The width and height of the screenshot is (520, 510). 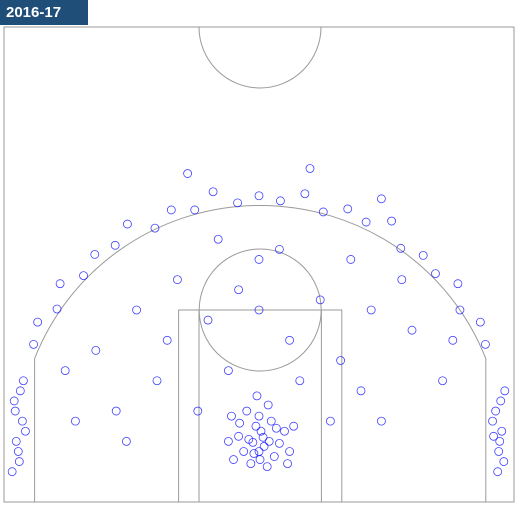 I want to click on paint, so click(x=260, y=406).